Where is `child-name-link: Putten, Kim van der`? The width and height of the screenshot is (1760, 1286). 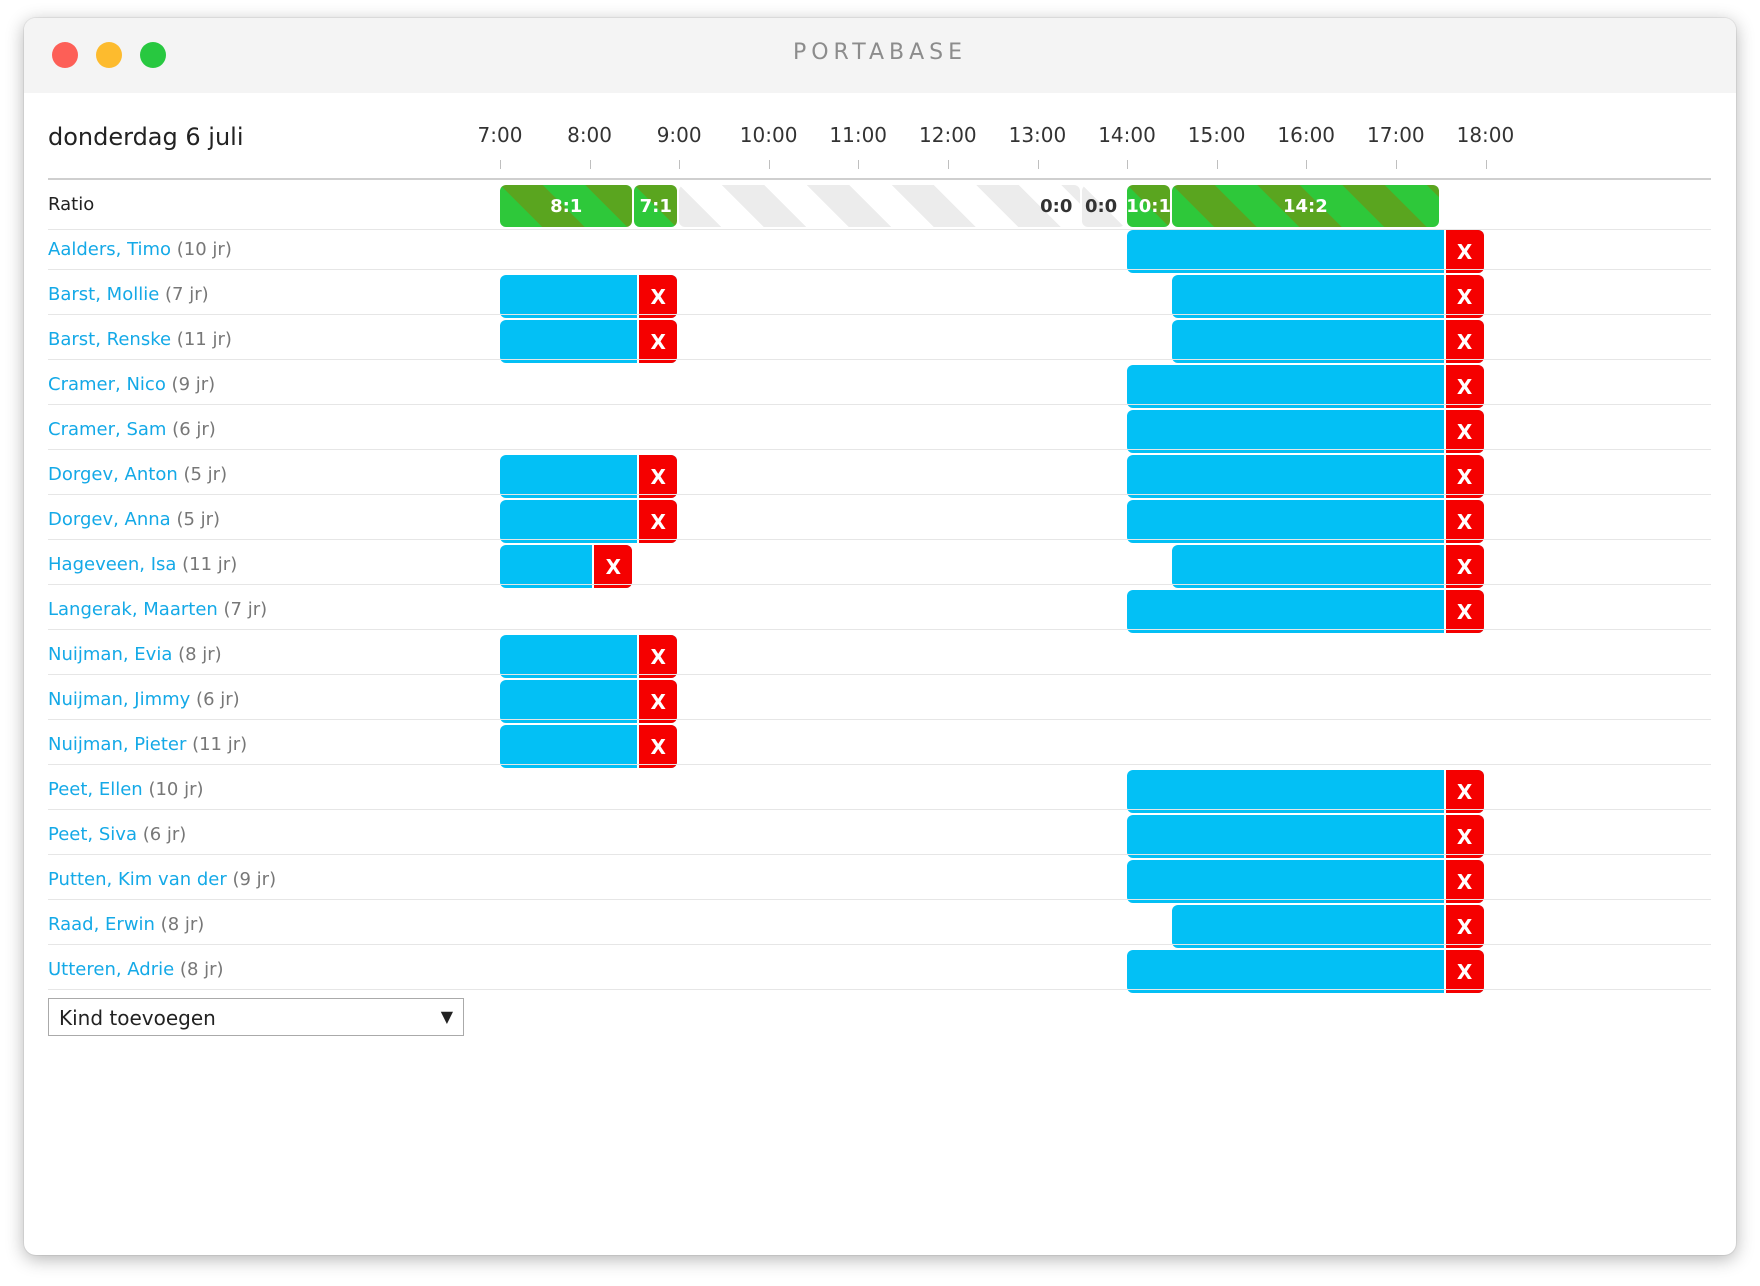
child-name-link: Putten, Kim van der is located at coordinates (137, 879).